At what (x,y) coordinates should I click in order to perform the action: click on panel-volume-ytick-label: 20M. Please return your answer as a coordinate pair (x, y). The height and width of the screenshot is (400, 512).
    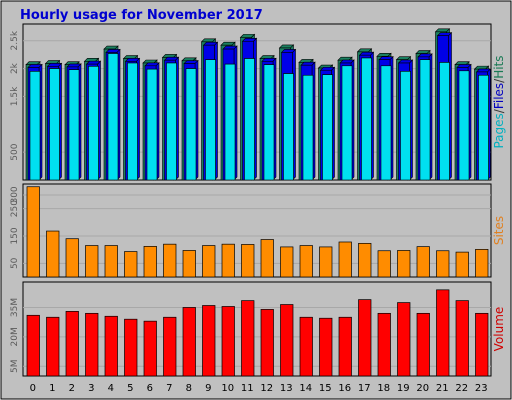
    Looking at the image, I should click on (15, 336).